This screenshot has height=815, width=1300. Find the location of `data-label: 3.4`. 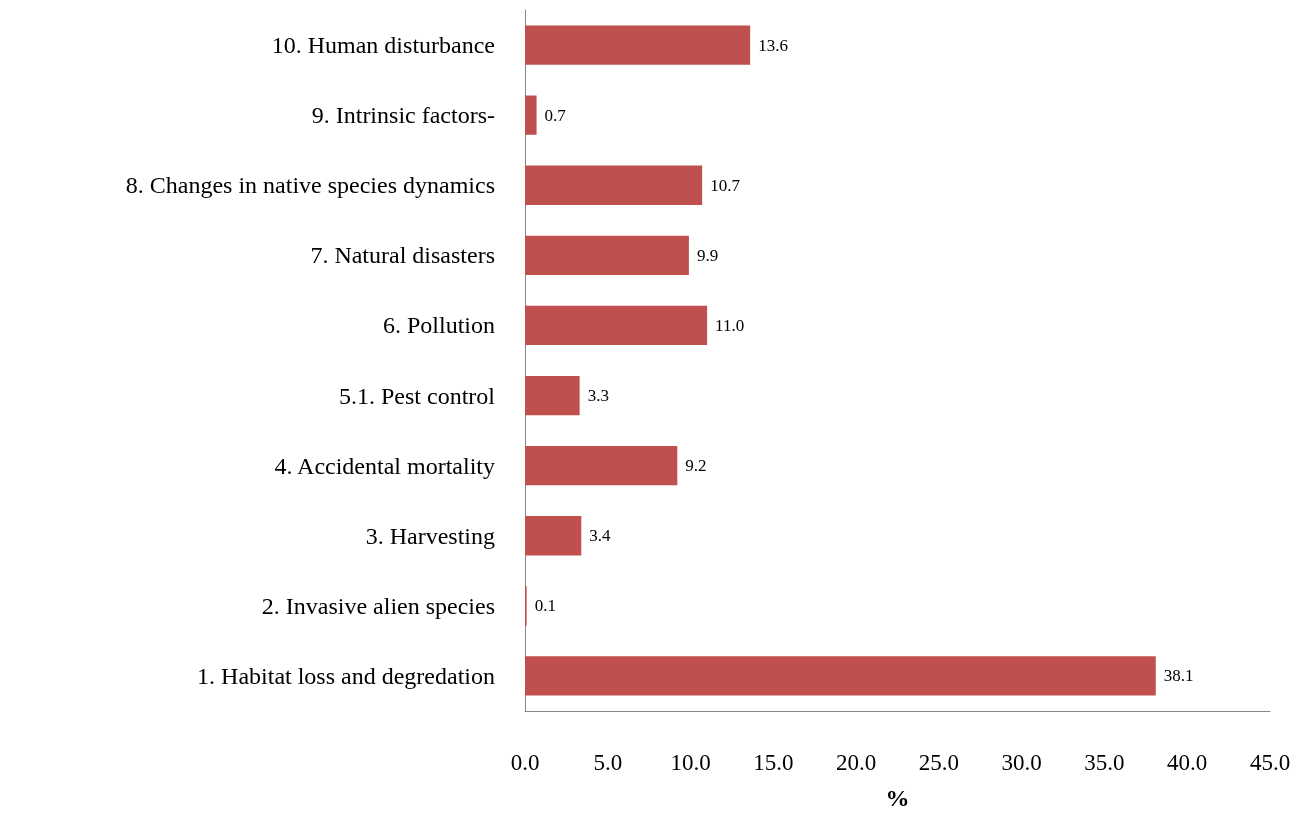

data-label: 3.4 is located at coordinates (600, 536).